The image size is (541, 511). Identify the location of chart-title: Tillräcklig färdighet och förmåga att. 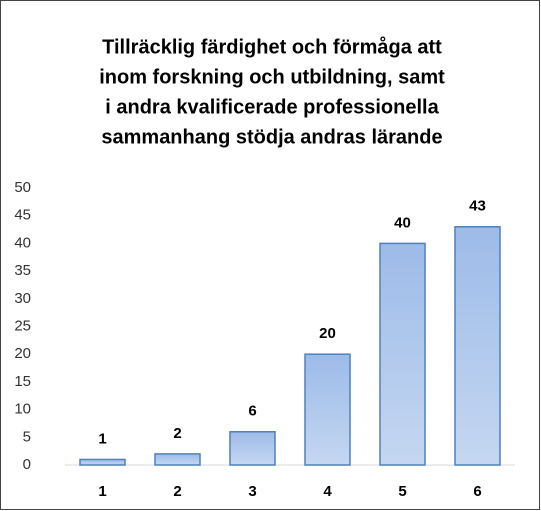
(272, 46).